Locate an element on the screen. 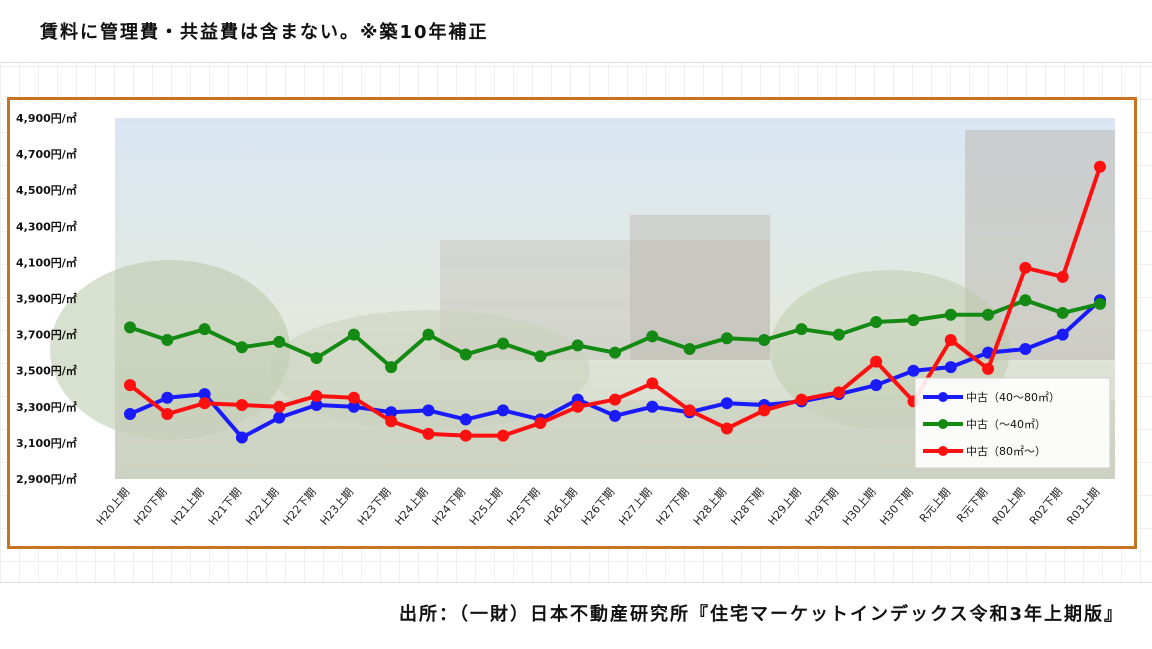 The height and width of the screenshot is (649, 1152). legend: 中古（40～80㎡） 中古（～40㎡） 中古（80㎡～） is located at coordinates (1012, 423).